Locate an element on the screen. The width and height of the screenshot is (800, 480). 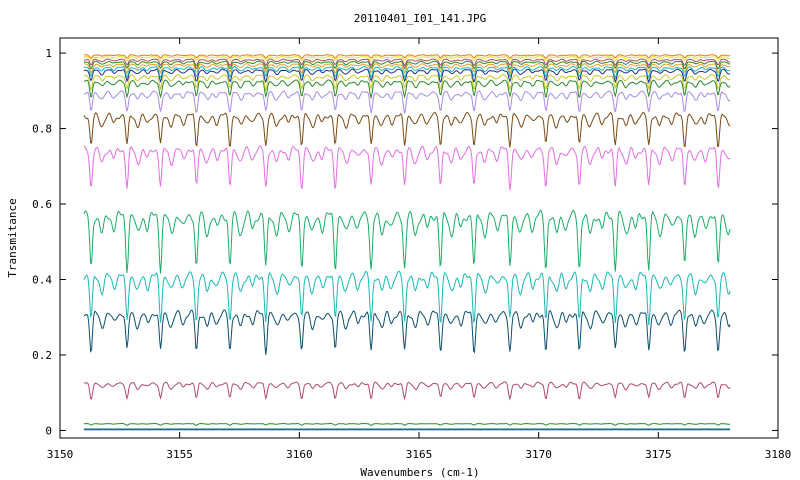
x-tick-label: 3180 is located at coordinates (778, 454).